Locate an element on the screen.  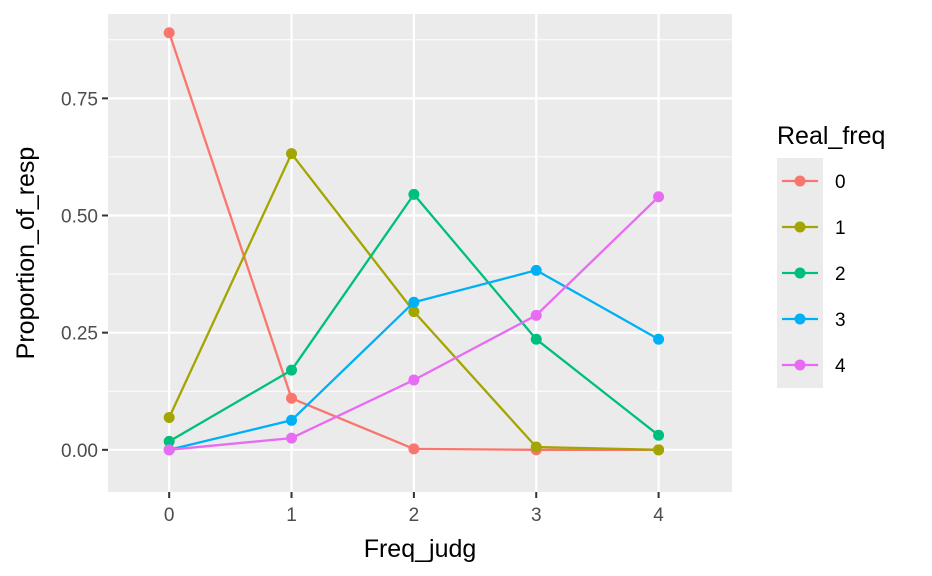
y-tick-label: 0.25 is located at coordinates (79, 334).